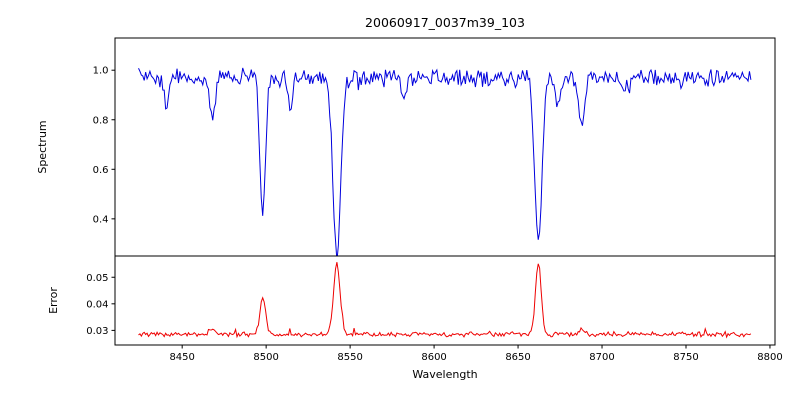  Describe the element at coordinates (97, 331) in the screenshot. I see `error-y-tick-label: 0.03` at that location.